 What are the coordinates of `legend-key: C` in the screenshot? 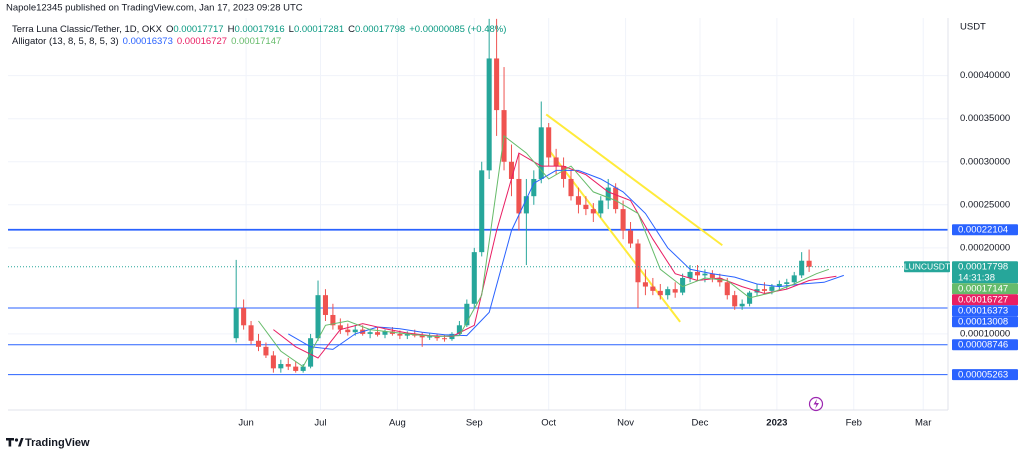 It's located at (351, 29).